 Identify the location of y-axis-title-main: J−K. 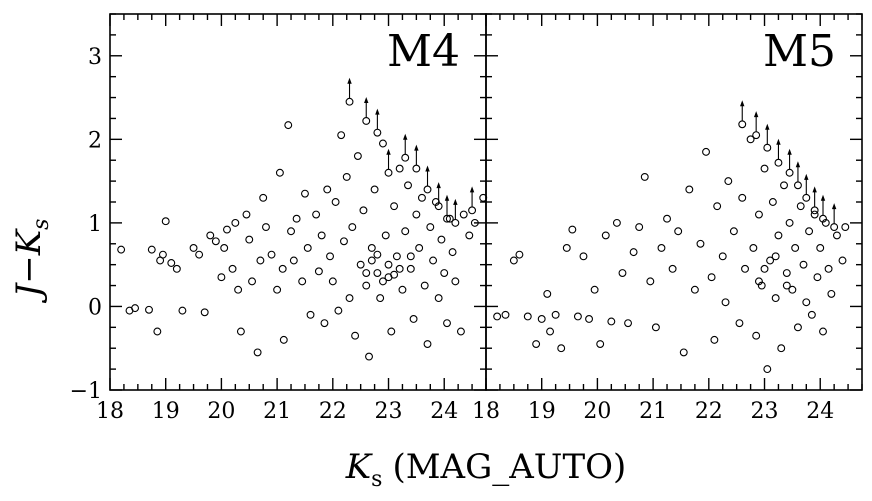
(29, 265).